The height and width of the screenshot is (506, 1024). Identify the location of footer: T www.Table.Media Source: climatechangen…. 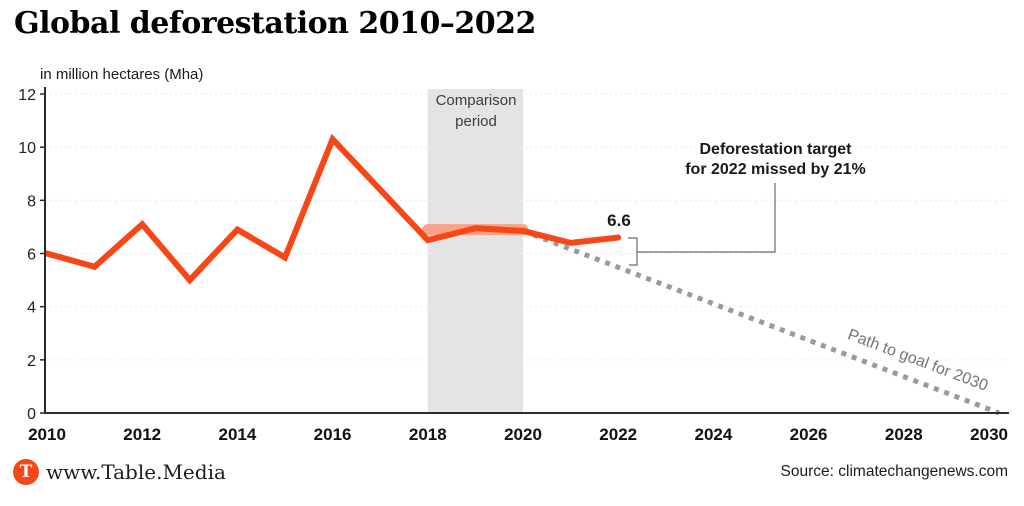
(512, 473).